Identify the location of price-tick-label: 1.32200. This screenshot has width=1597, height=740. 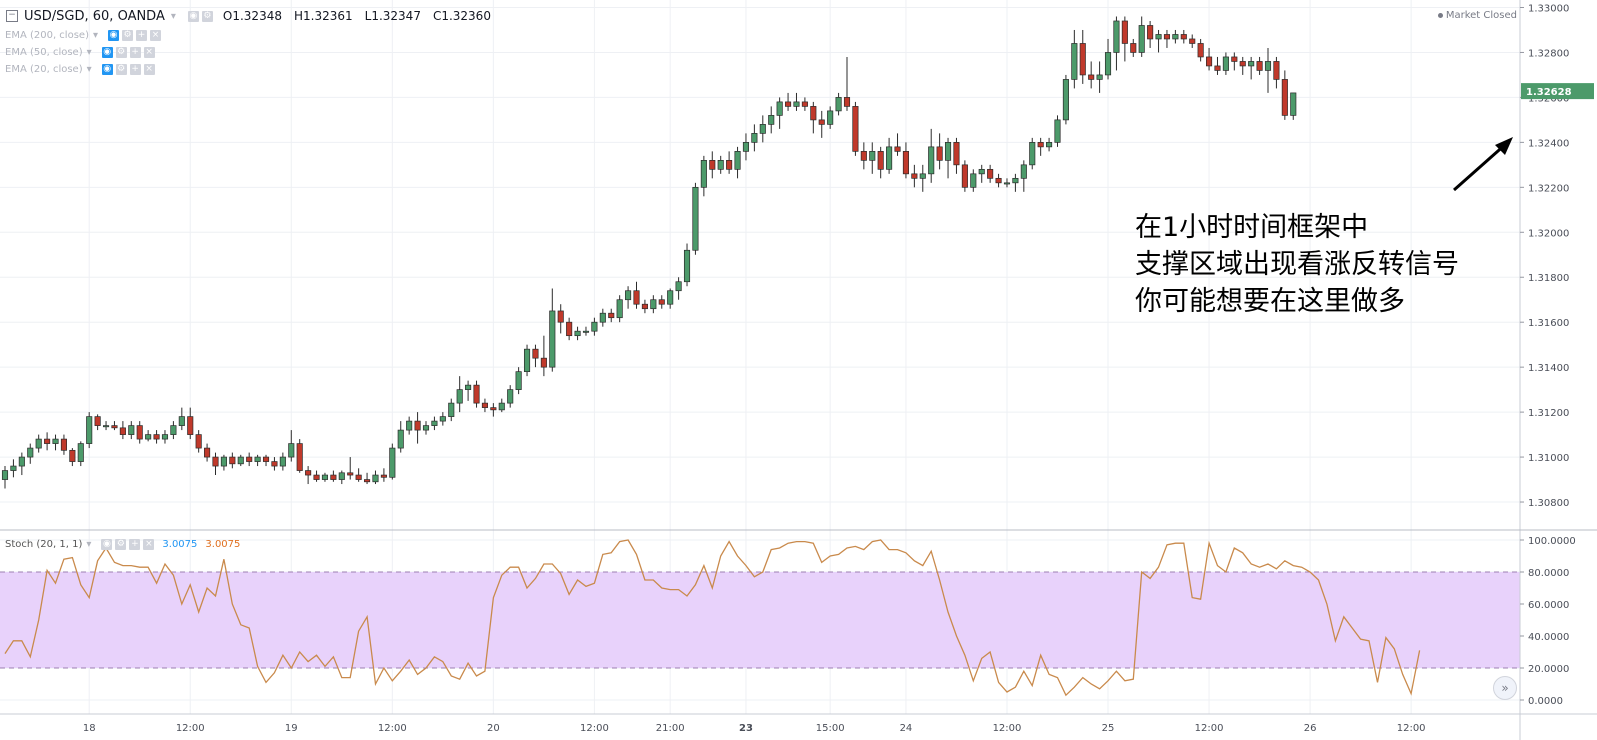
(1548, 188).